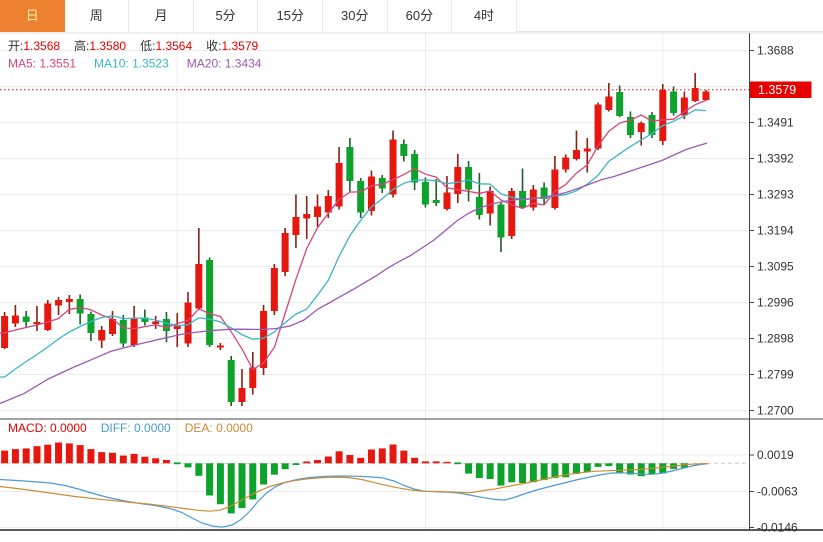  I want to click on svg-text: -0.0146, so click(777, 528).